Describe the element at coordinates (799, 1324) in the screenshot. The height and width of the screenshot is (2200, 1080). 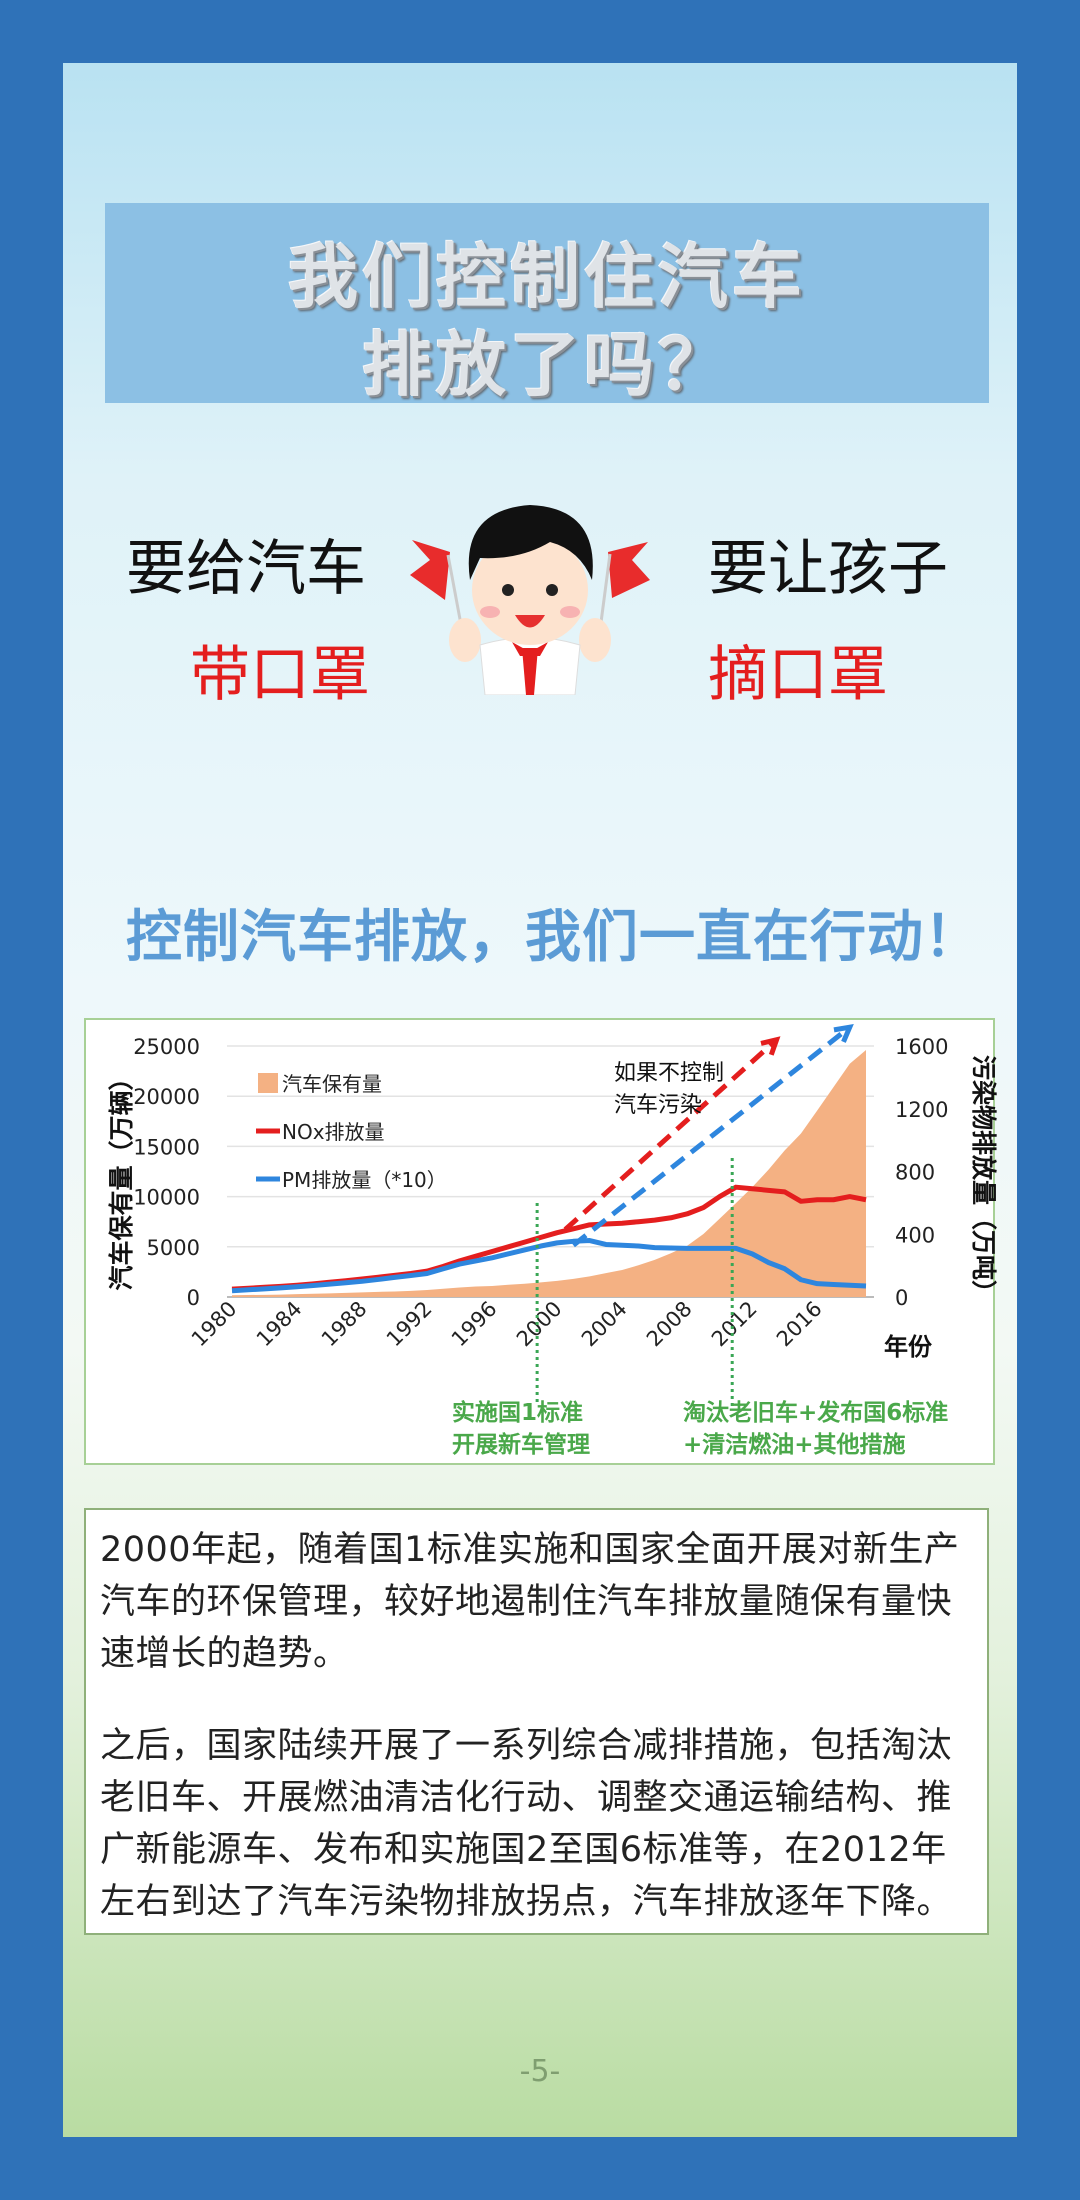
I see `x-tick: 2016` at that location.